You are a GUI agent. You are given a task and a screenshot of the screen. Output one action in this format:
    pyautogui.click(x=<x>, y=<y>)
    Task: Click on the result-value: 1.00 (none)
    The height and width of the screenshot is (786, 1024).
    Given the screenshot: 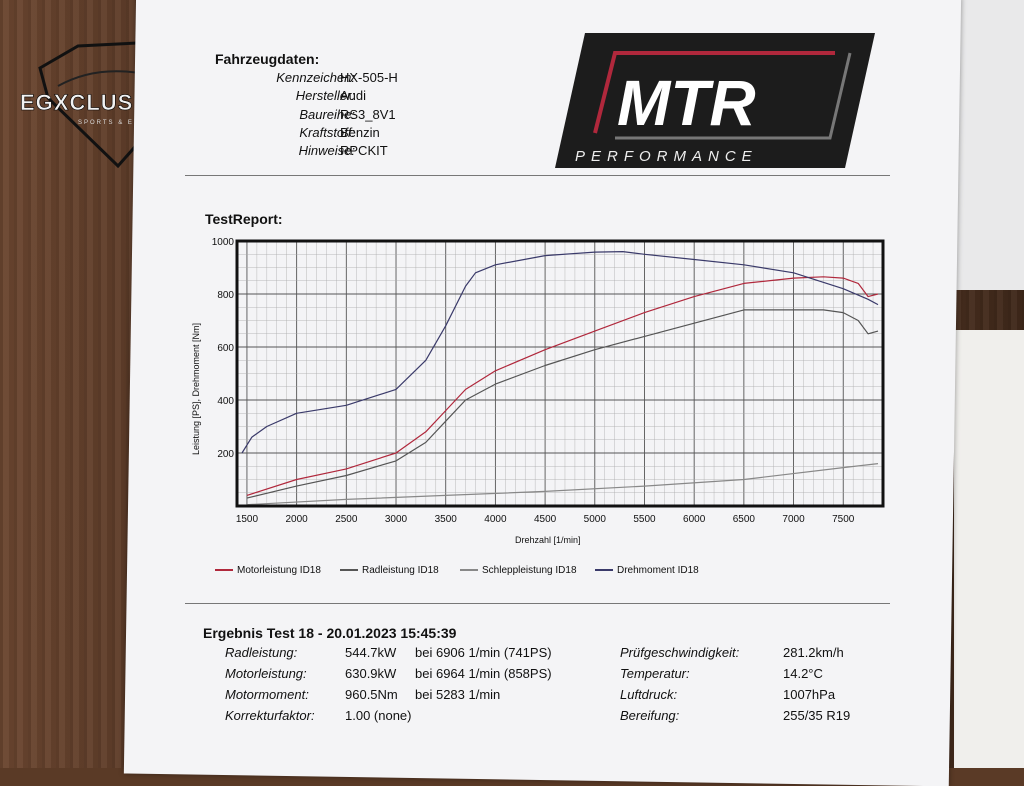 What is the action you would take?
    pyautogui.click(x=378, y=715)
    